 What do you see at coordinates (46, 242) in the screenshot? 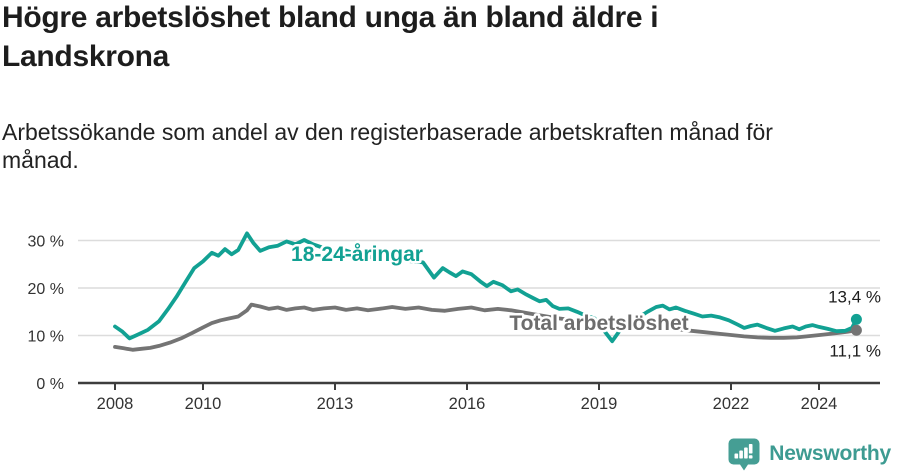
I see `y-tick-label: 30 %` at bounding box center [46, 242].